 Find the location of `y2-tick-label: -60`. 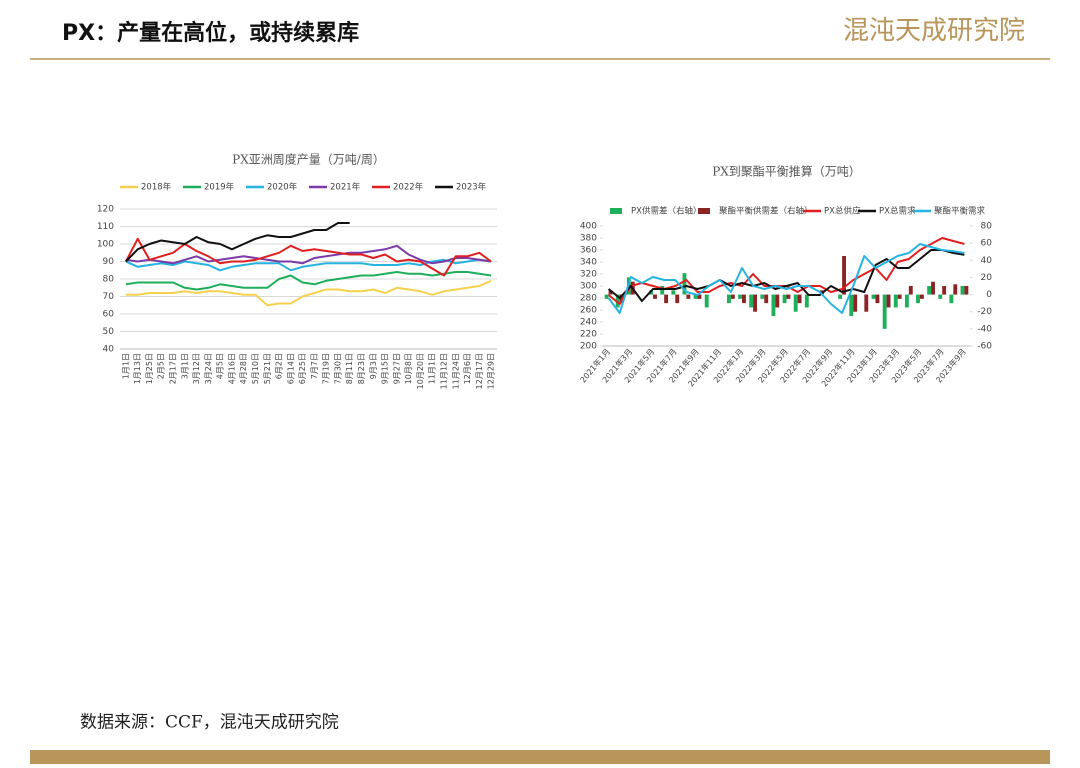

y2-tick-label: -60 is located at coordinates (984, 347).